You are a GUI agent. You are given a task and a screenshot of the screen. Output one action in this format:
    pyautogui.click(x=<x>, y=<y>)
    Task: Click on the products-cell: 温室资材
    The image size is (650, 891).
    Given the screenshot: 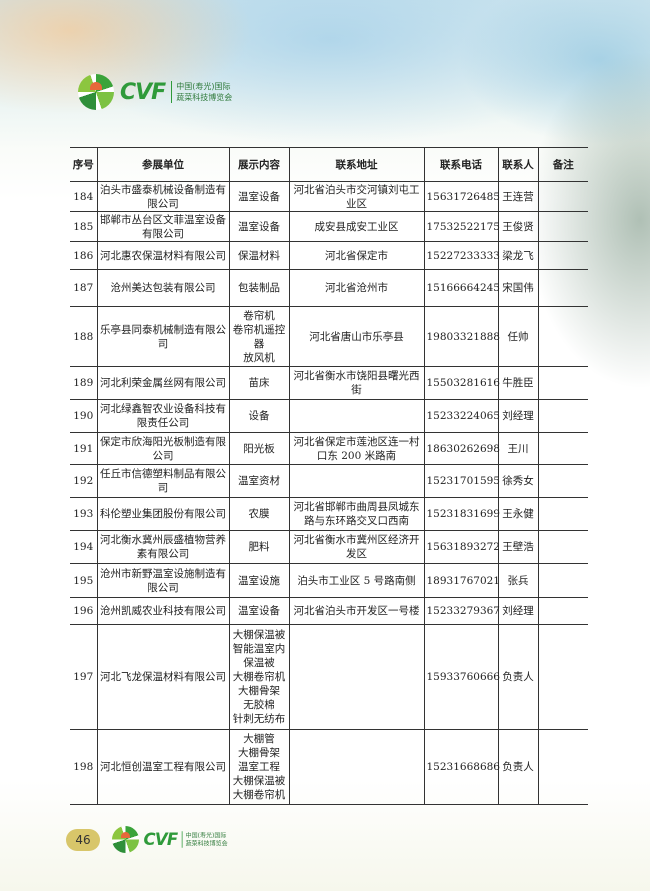 What is the action you would take?
    pyautogui.click(x=259, y=481)
    